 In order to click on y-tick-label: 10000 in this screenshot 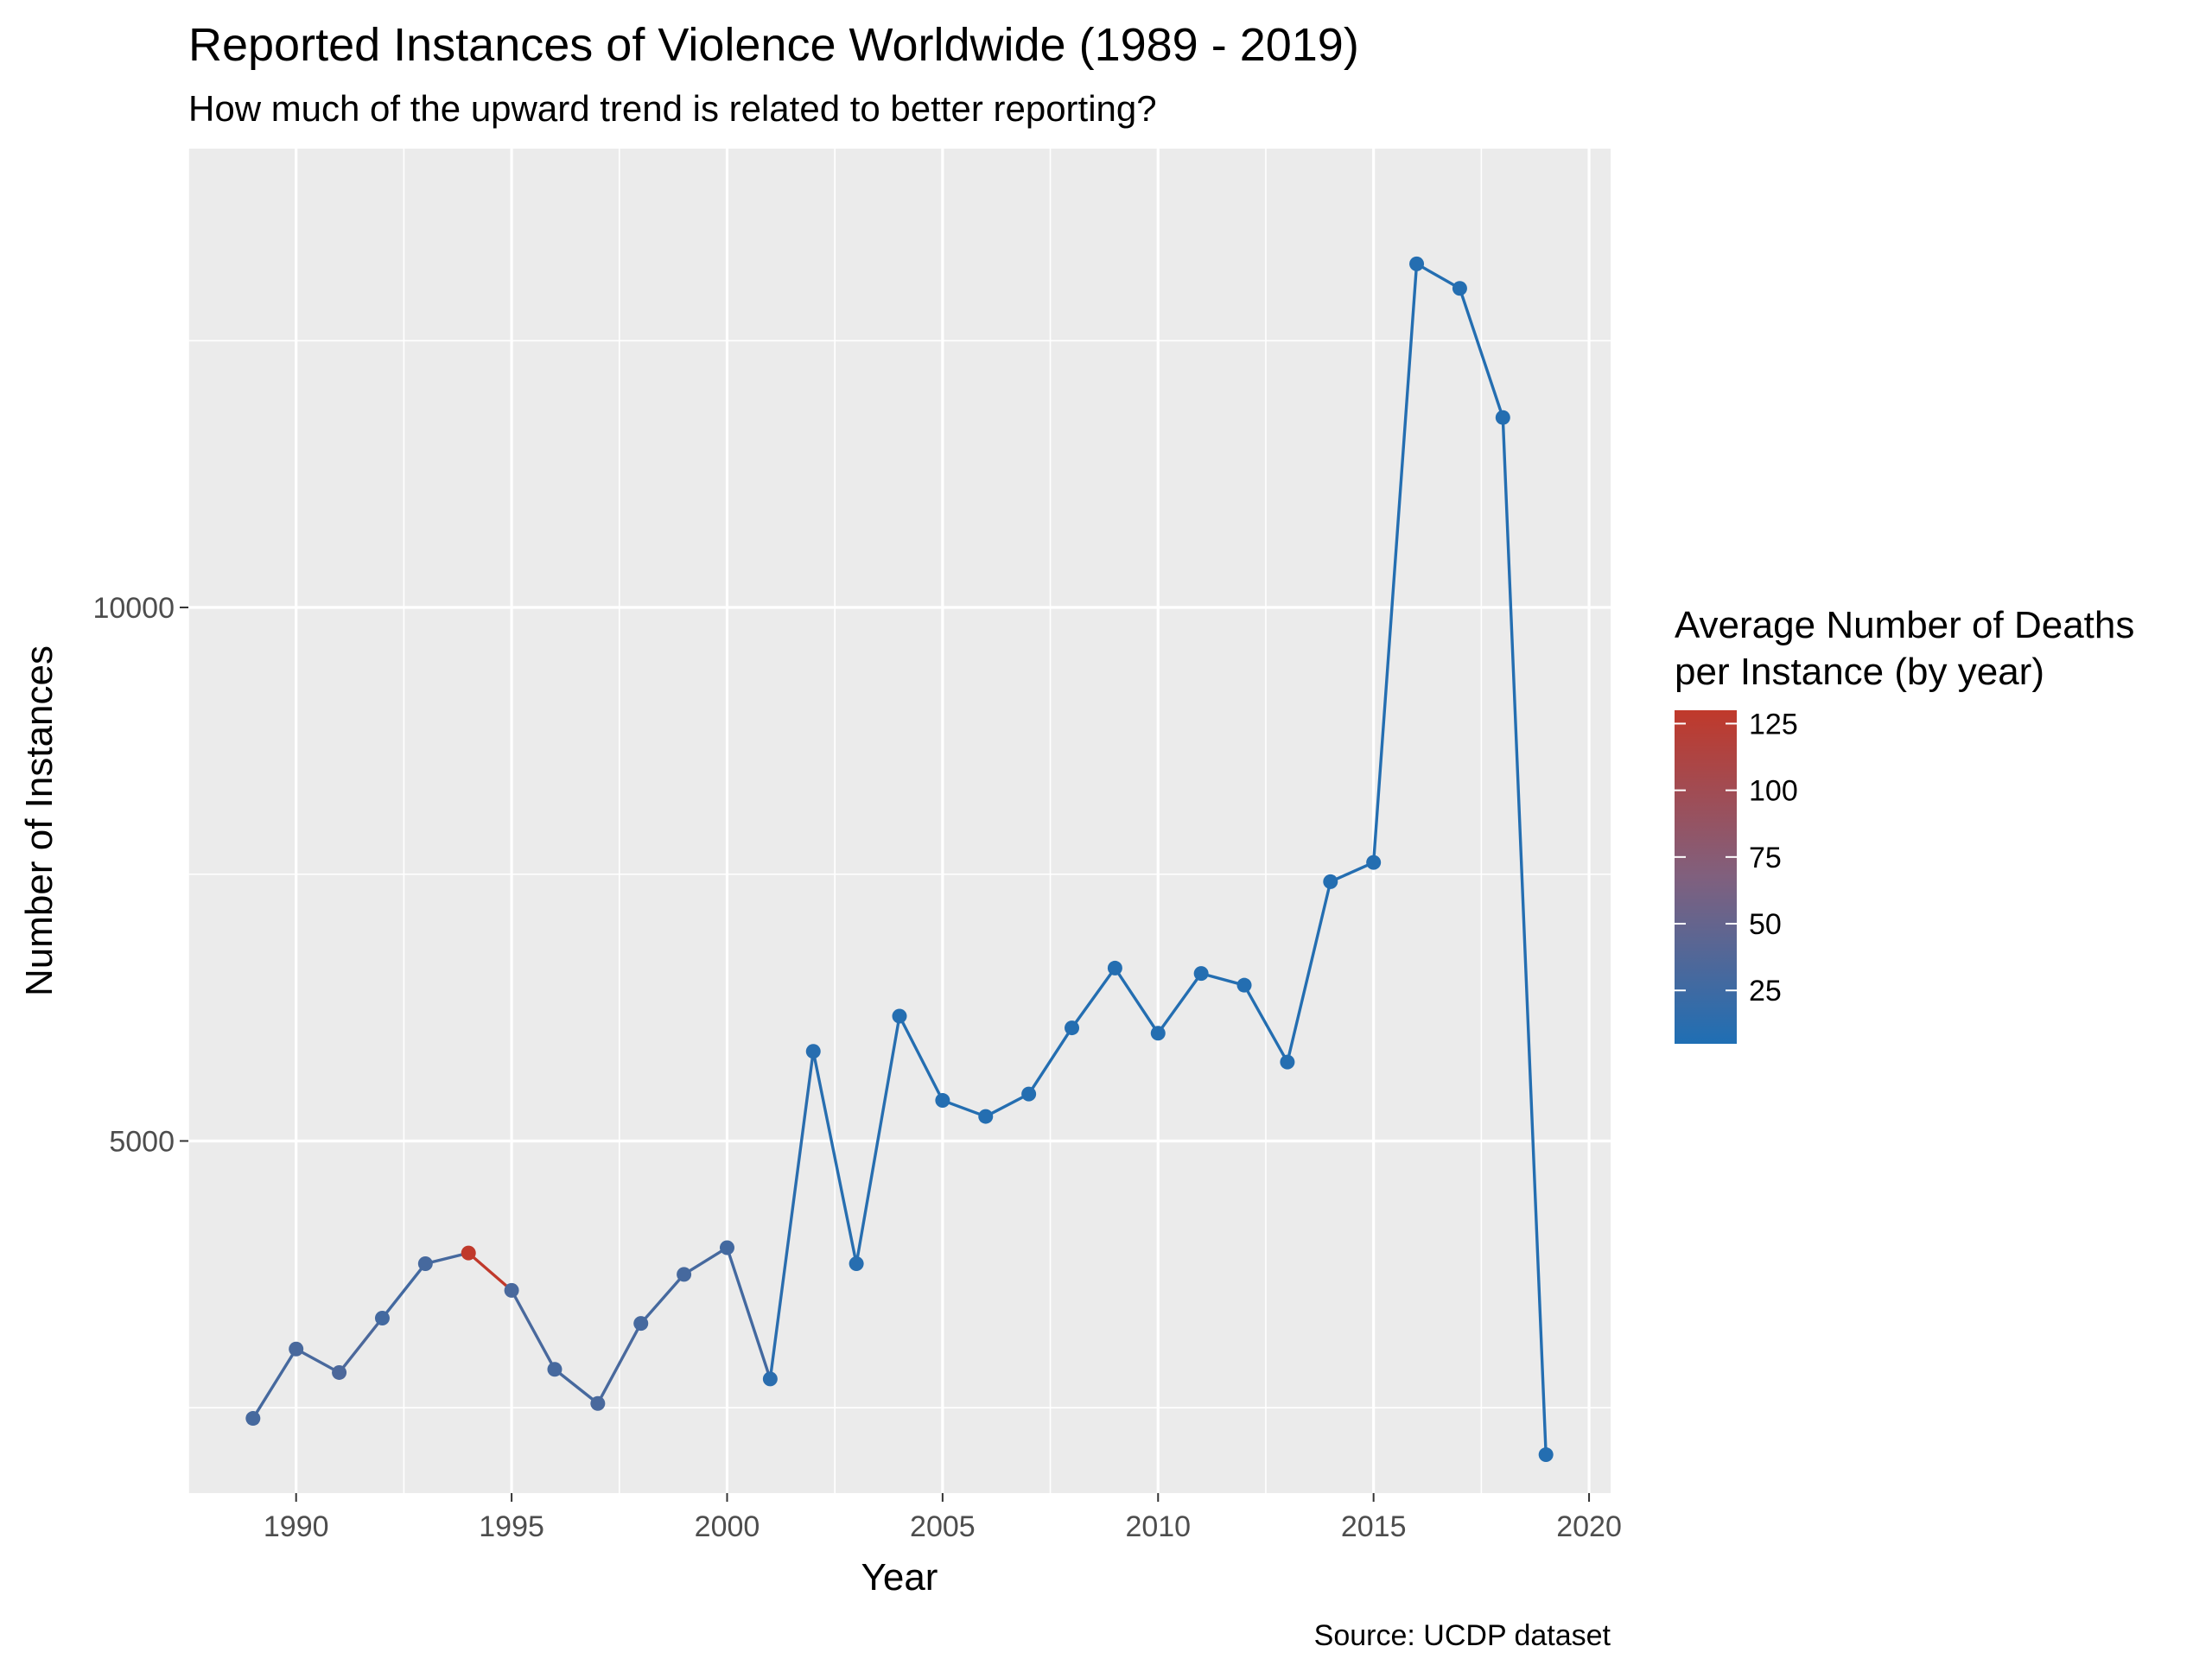, I will do `click(133, 608)`.